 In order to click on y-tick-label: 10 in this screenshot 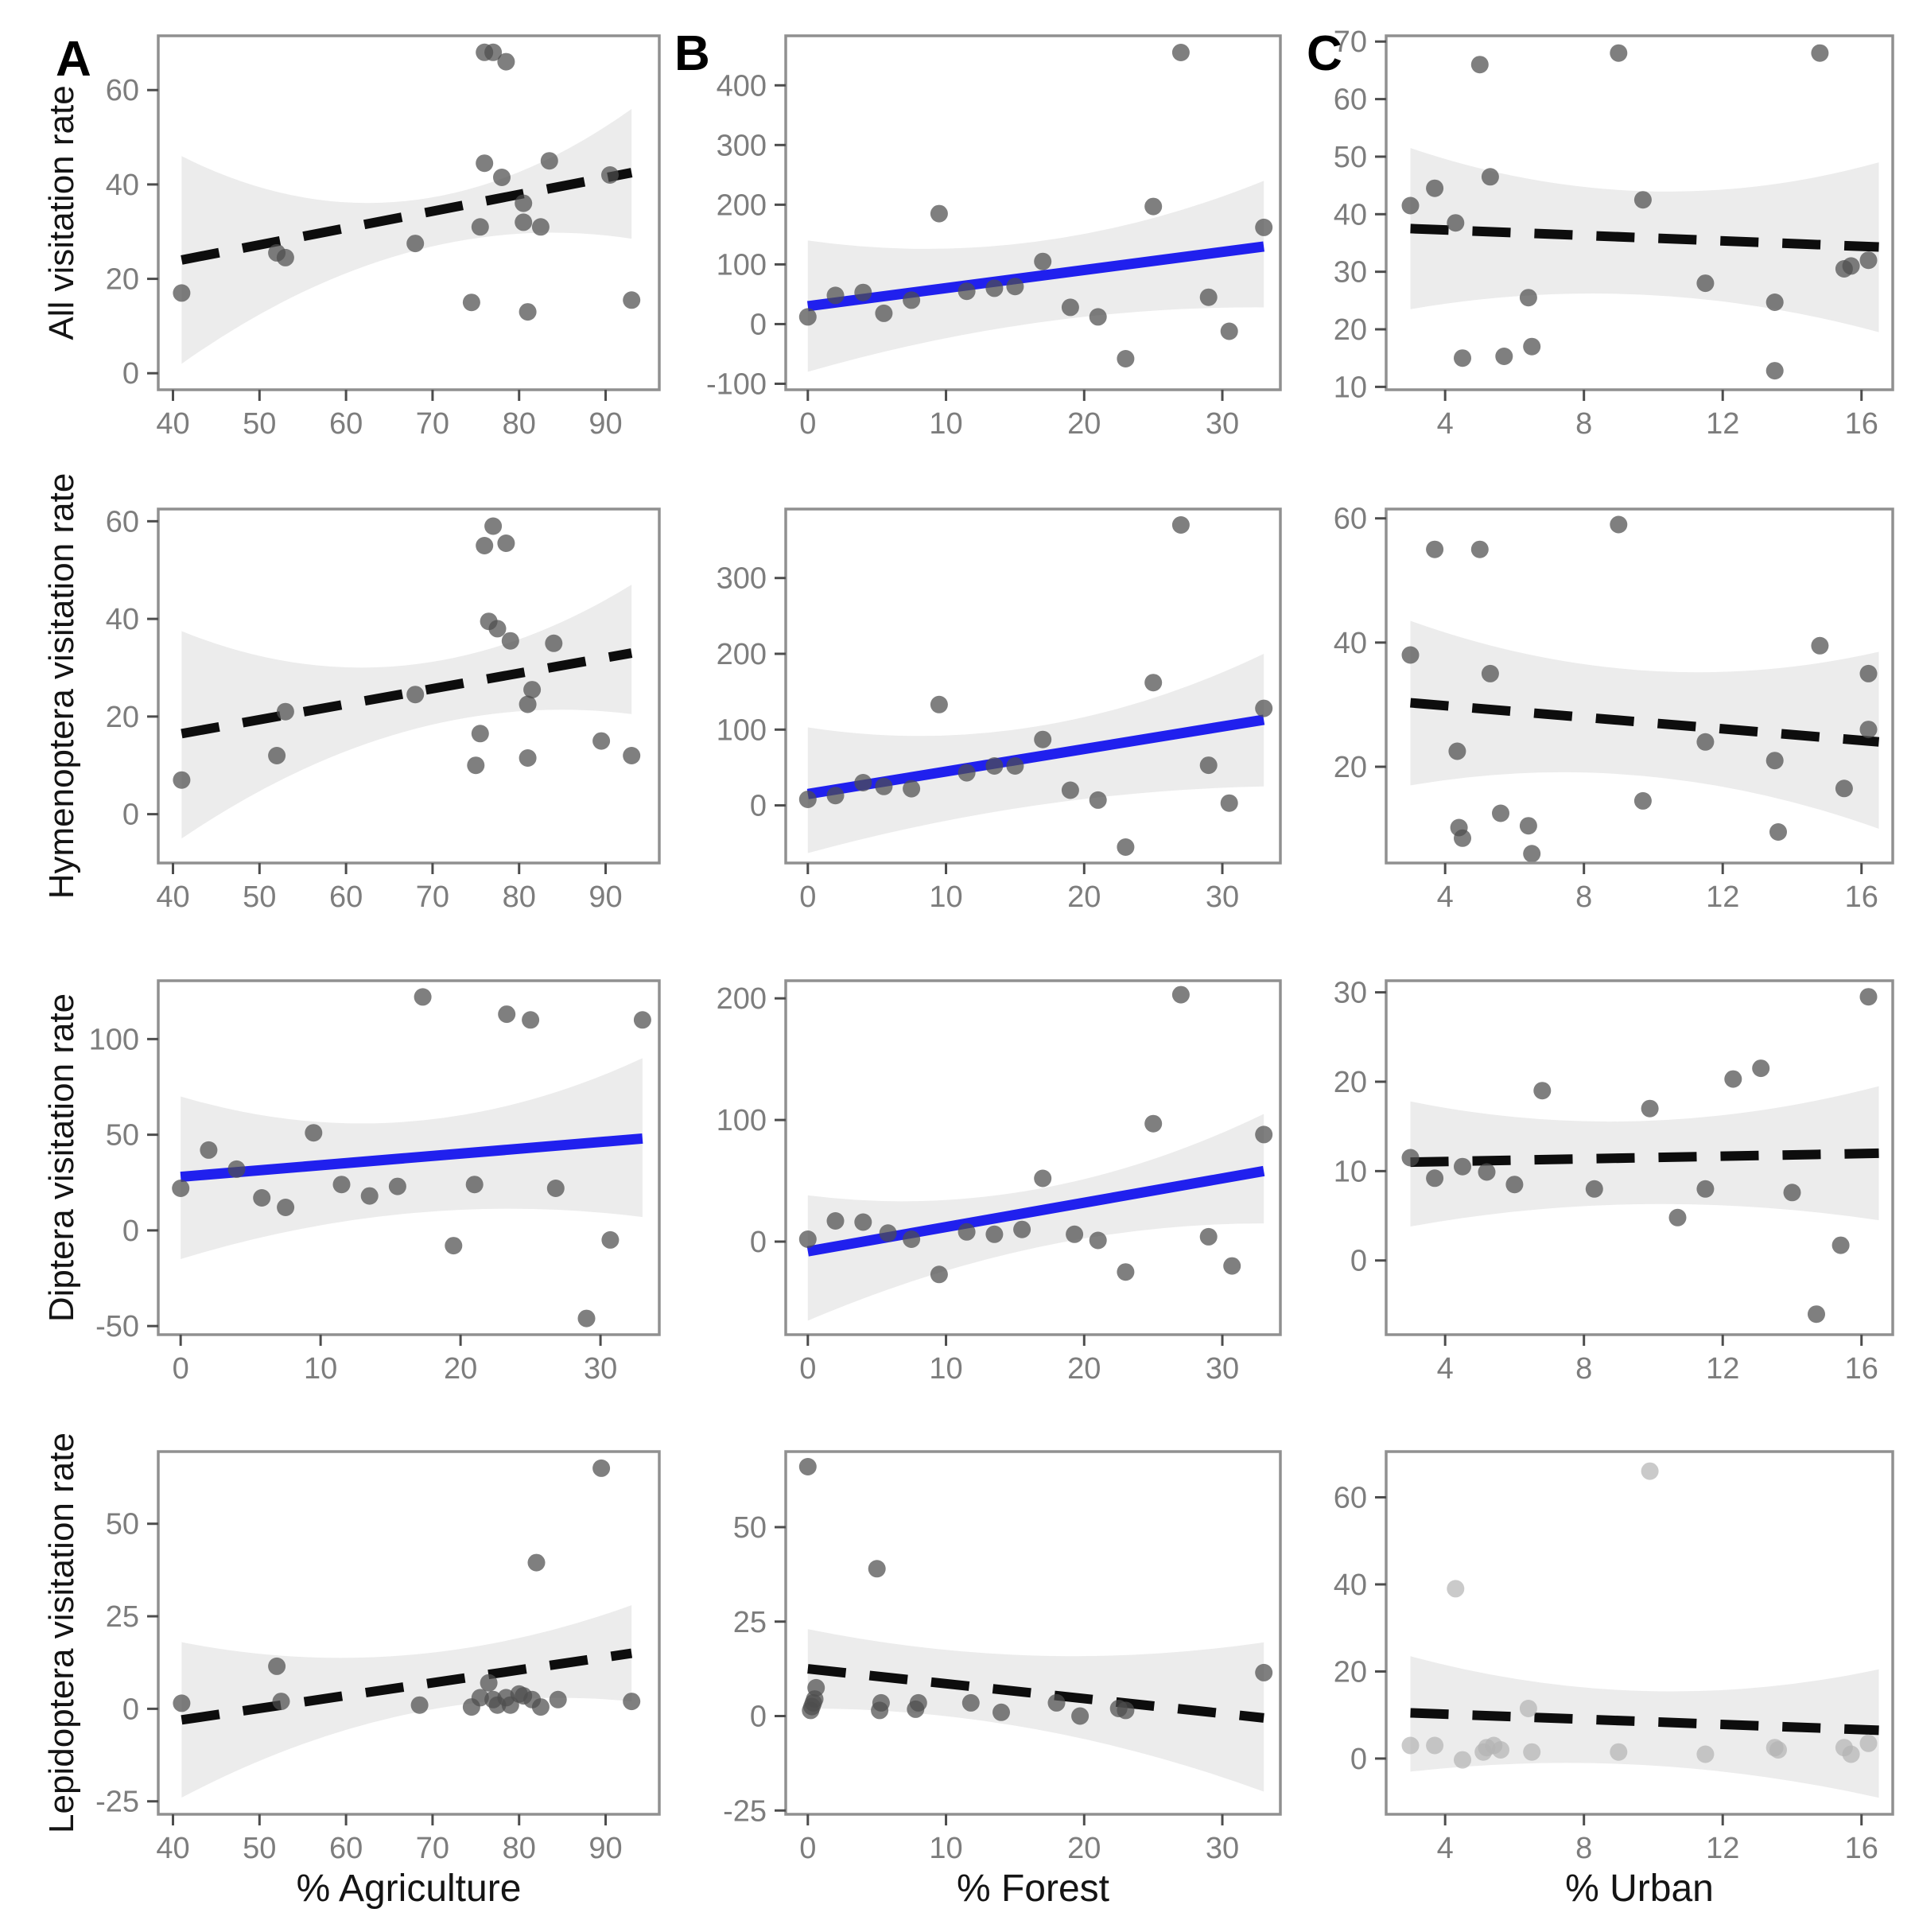, I will do `click(1350, 387)`.